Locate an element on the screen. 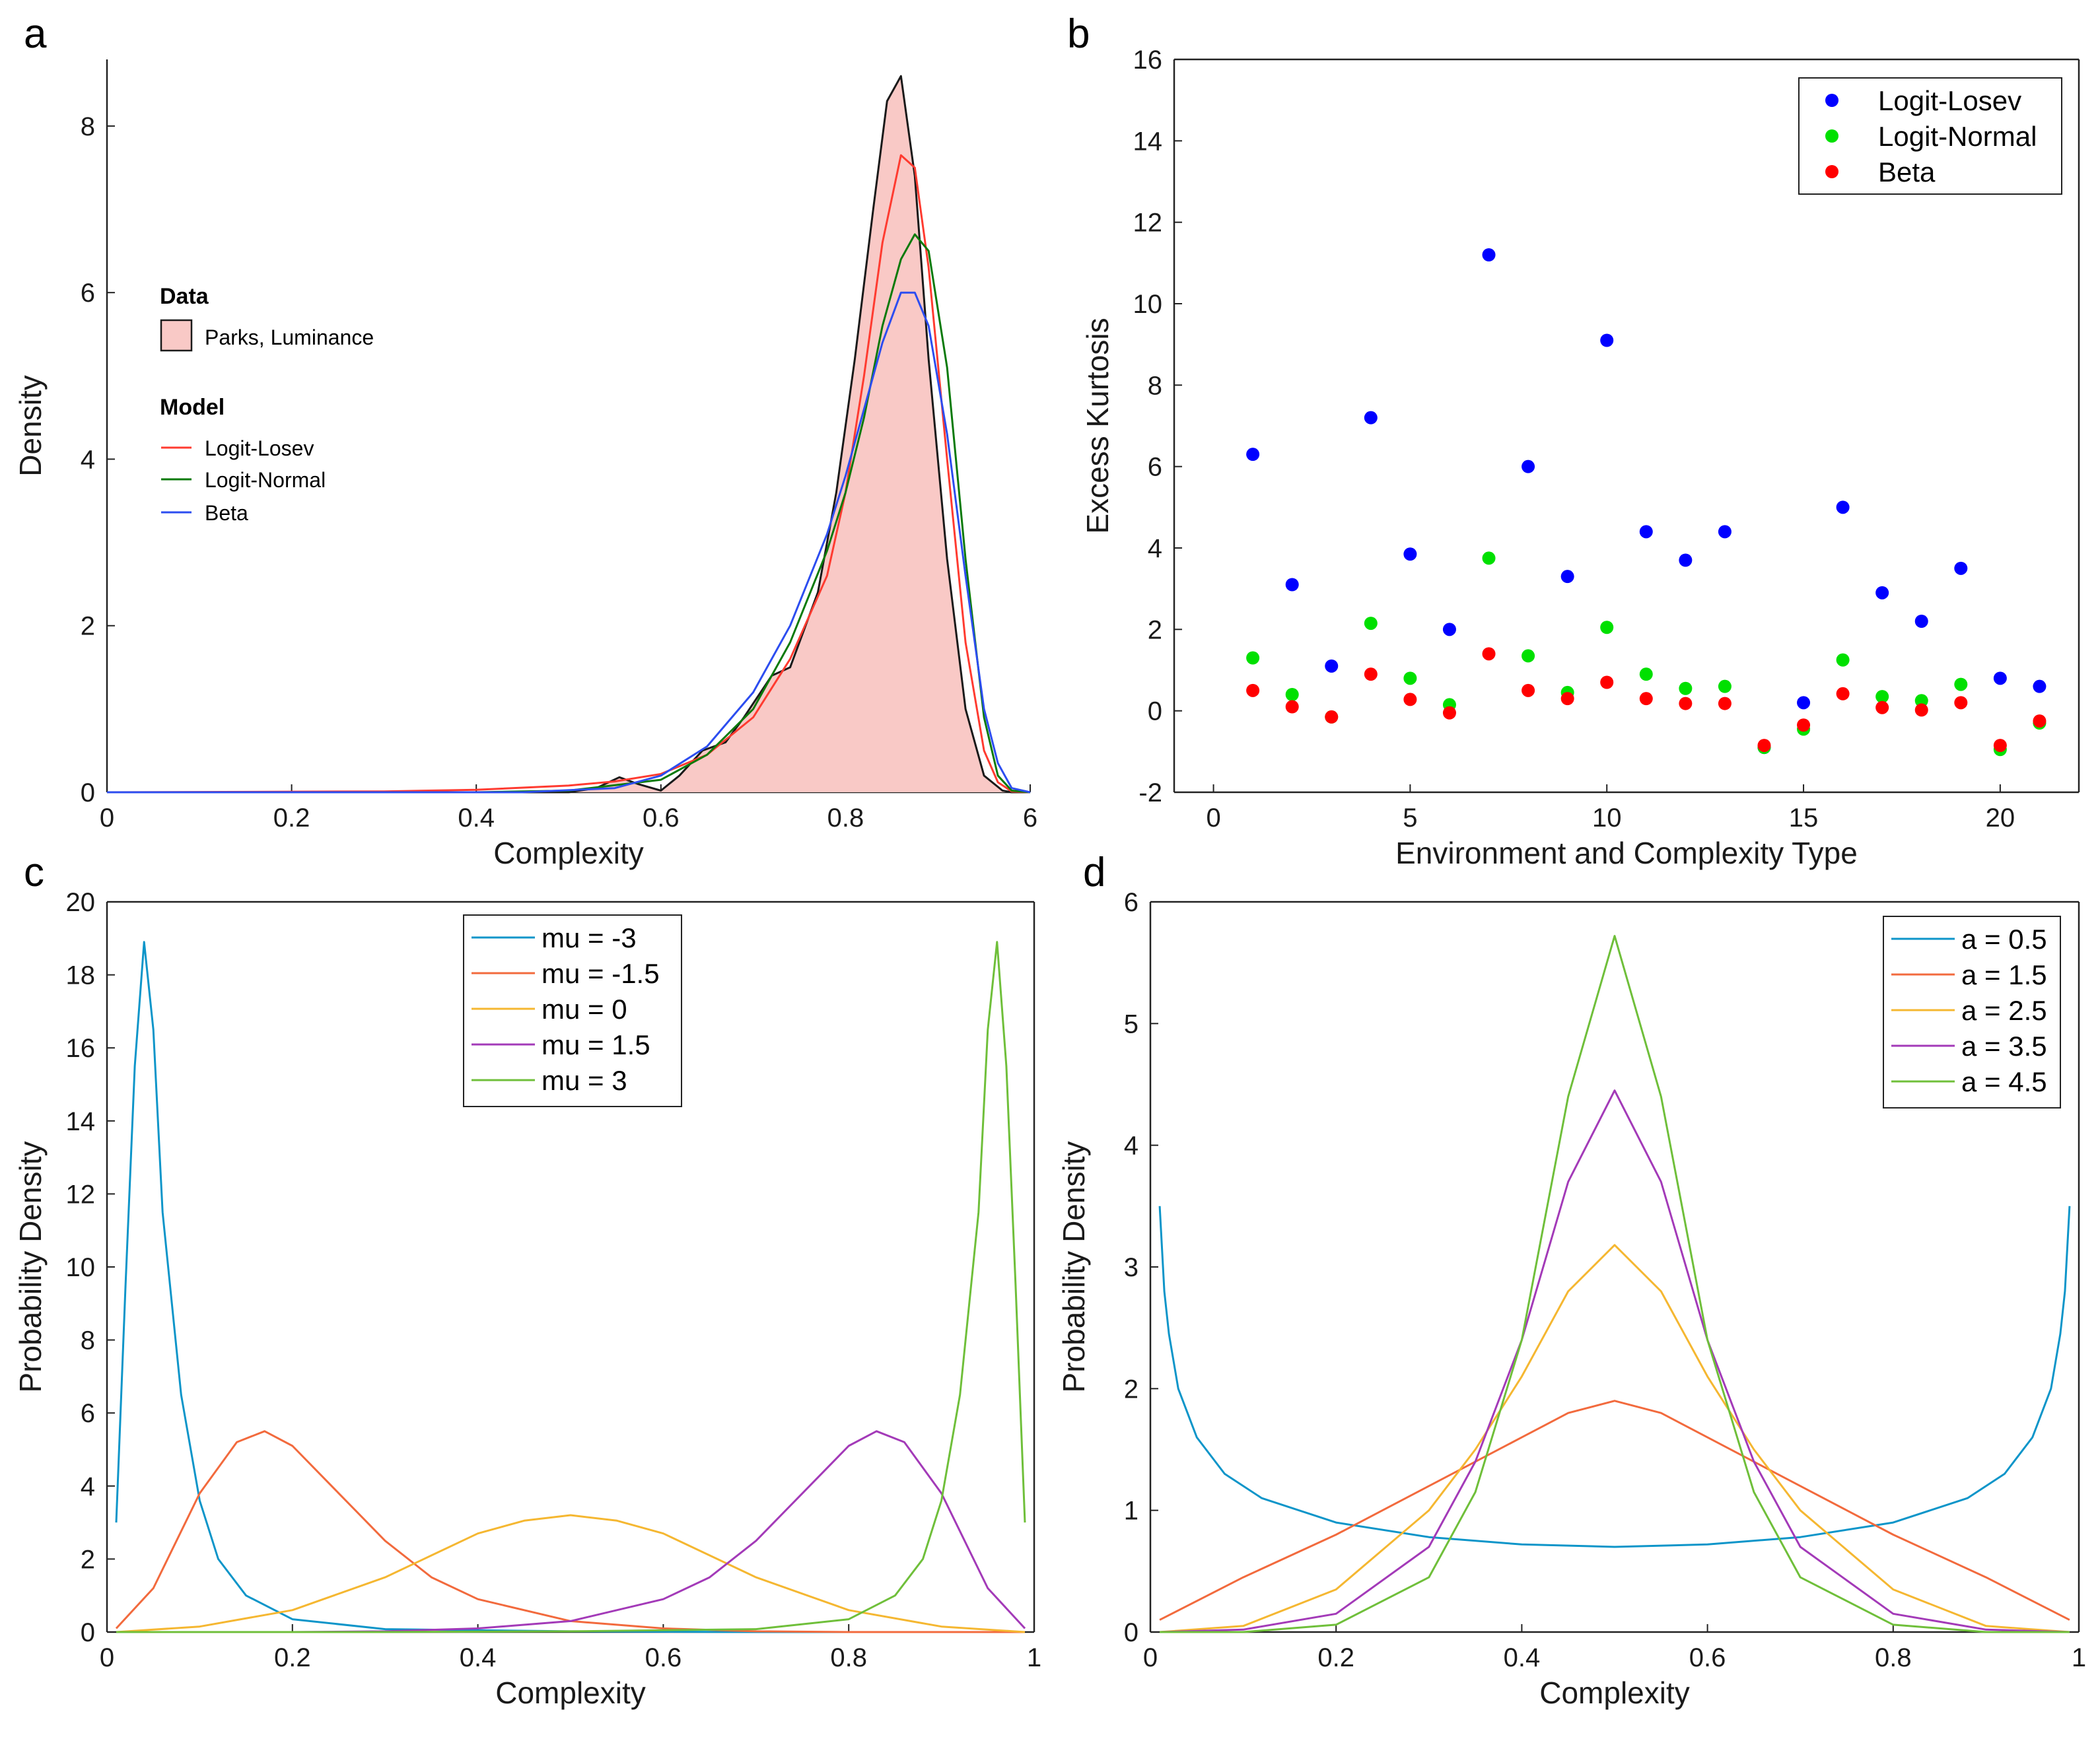 The image size is (2100, 1739). panel-letter-b: b is located at coordinates (1078, 34).